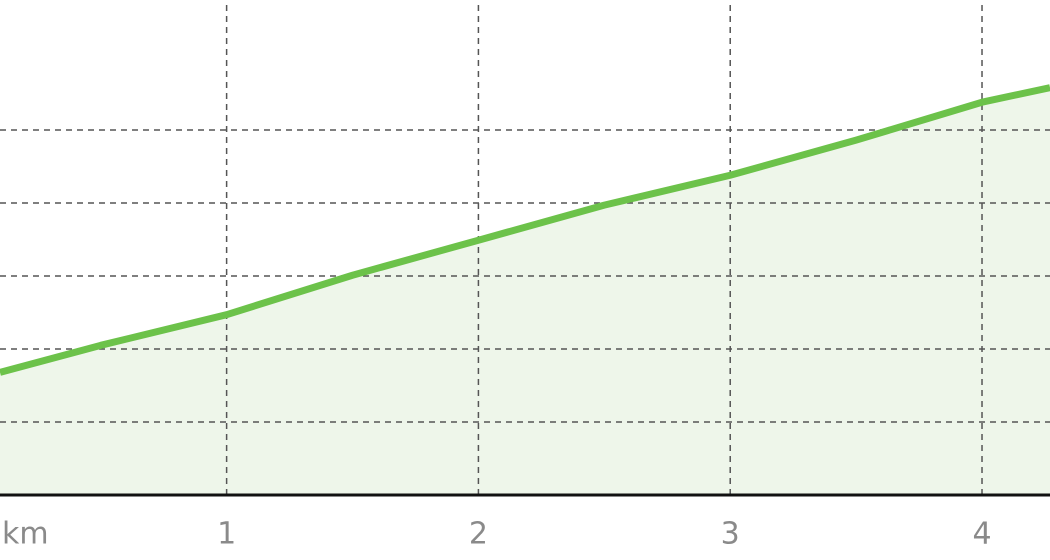  Describe the element at coordinates (25, 534) in the screenshot. I see `x-axis-label: km` at that location.